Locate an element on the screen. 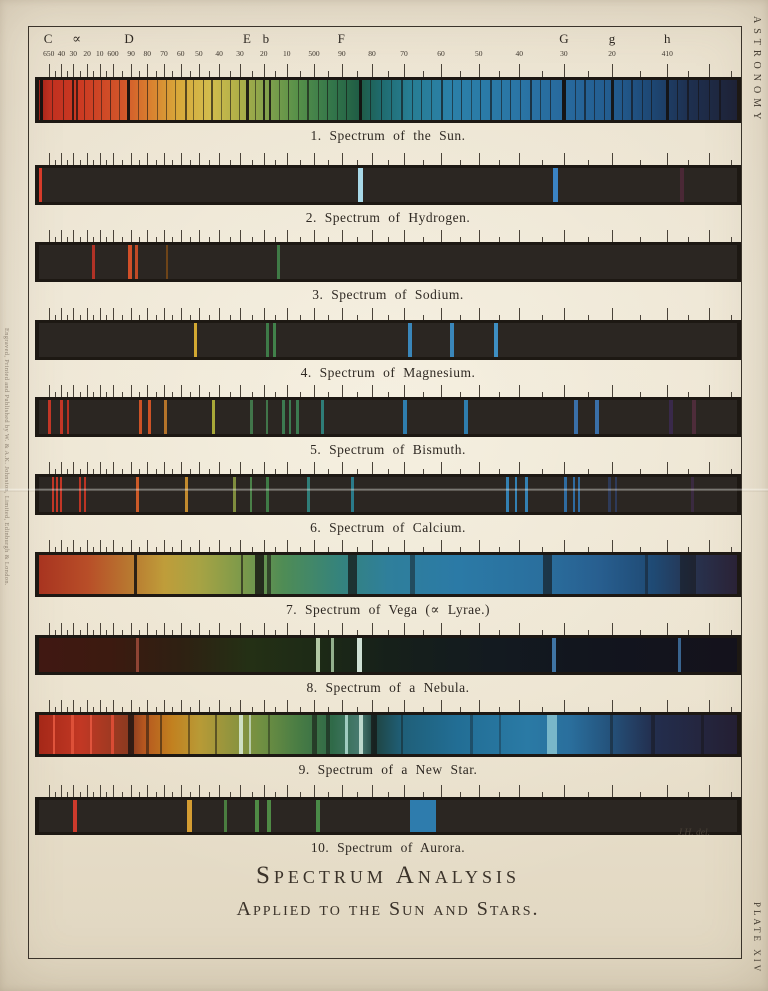  wavelength-label: 10 is located at coordinates (99, 53).